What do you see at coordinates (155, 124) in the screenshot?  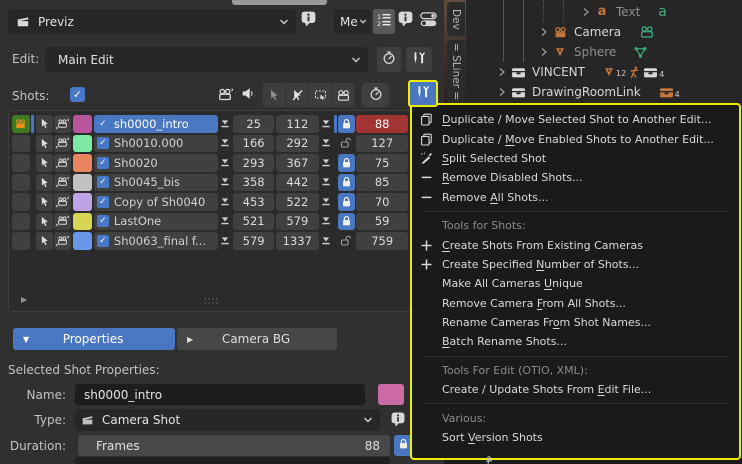 I see `shot-name-cell: ✓ sh0000_intro` at bounding box center [155, 124].